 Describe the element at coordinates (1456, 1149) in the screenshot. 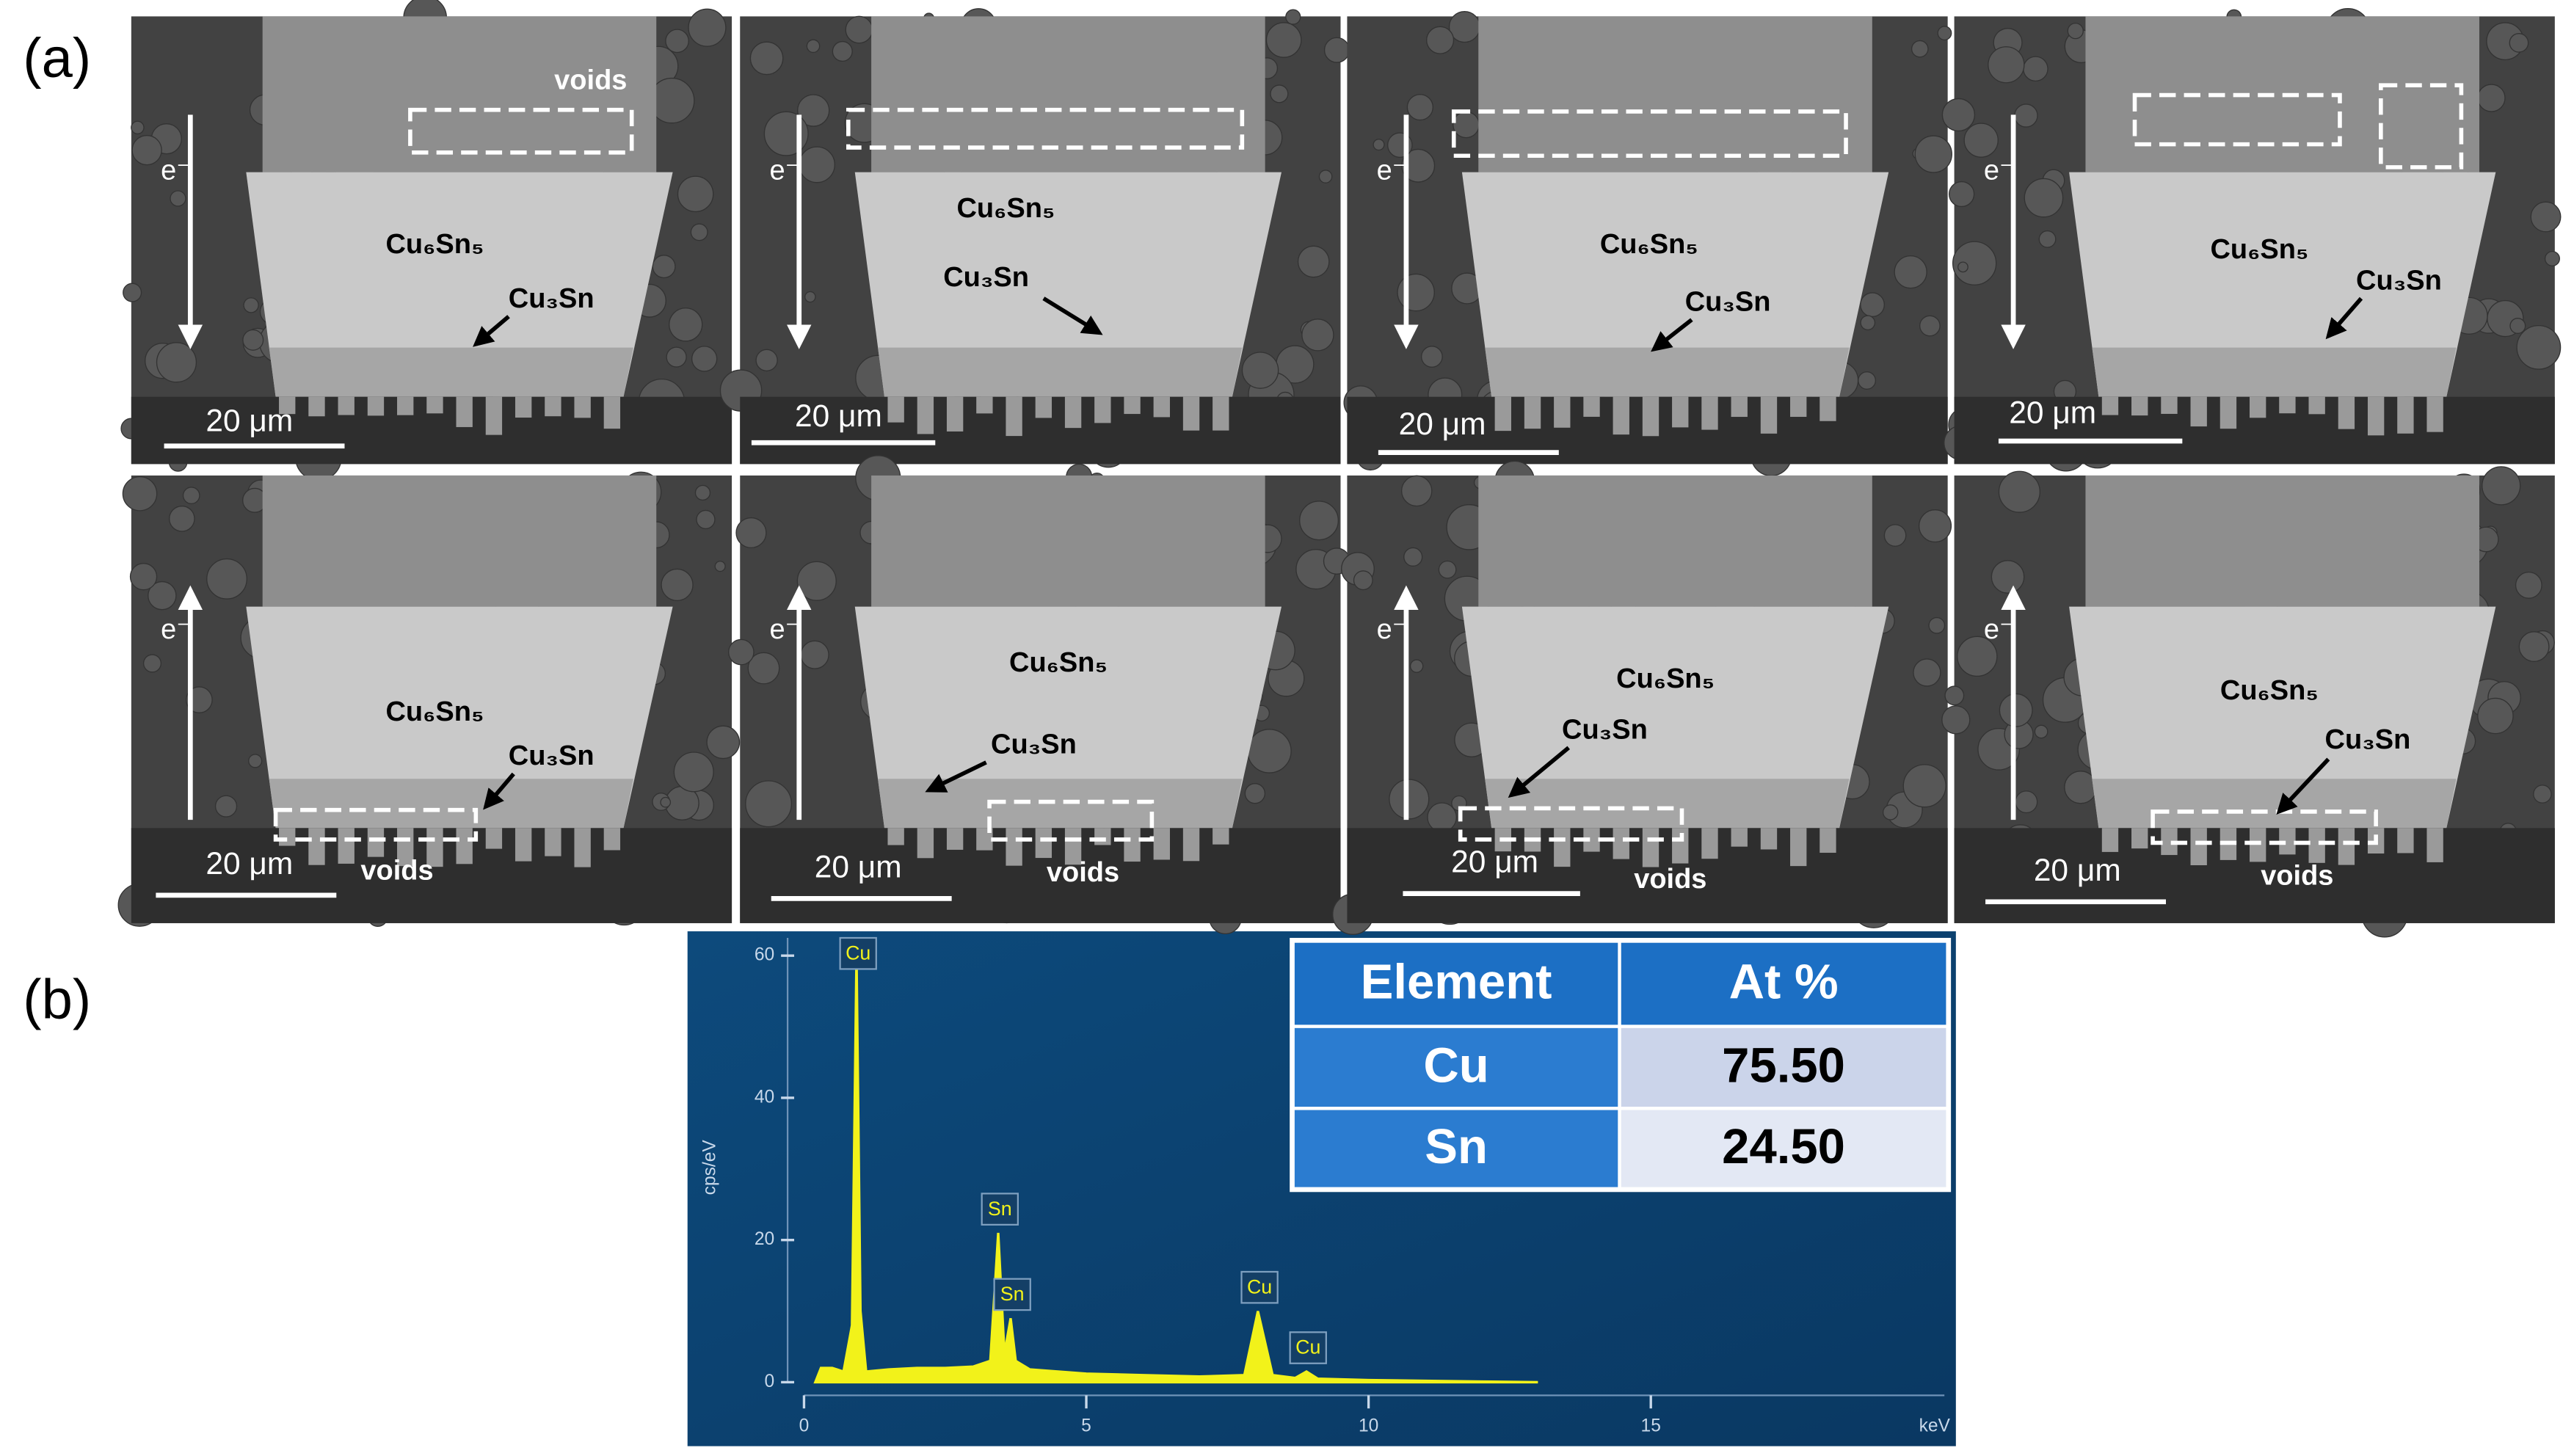

I see `table-cell` at that location.